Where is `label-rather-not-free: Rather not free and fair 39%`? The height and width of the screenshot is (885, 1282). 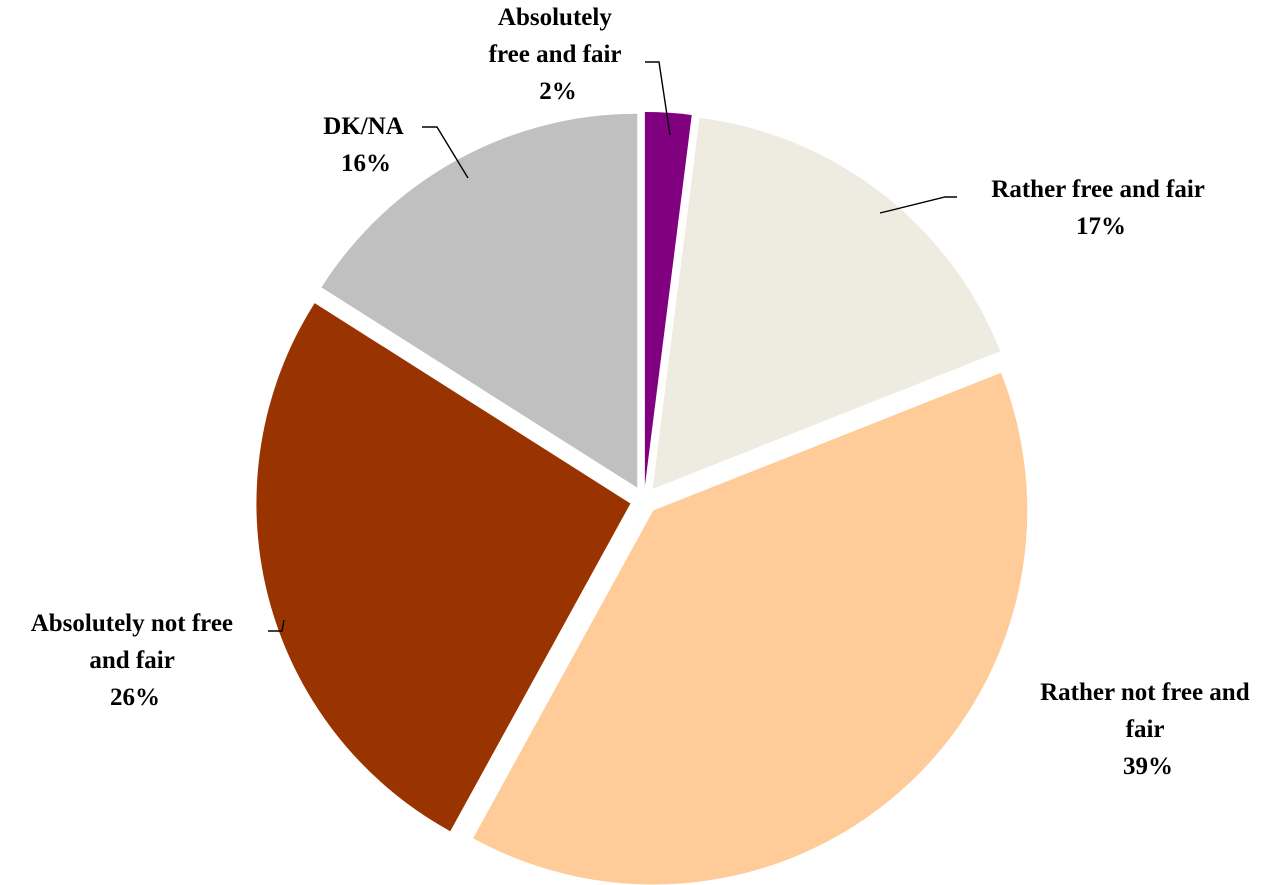 label-rather-not-free: Rather not free and fair 39% is located at coordinates (1148, 729).